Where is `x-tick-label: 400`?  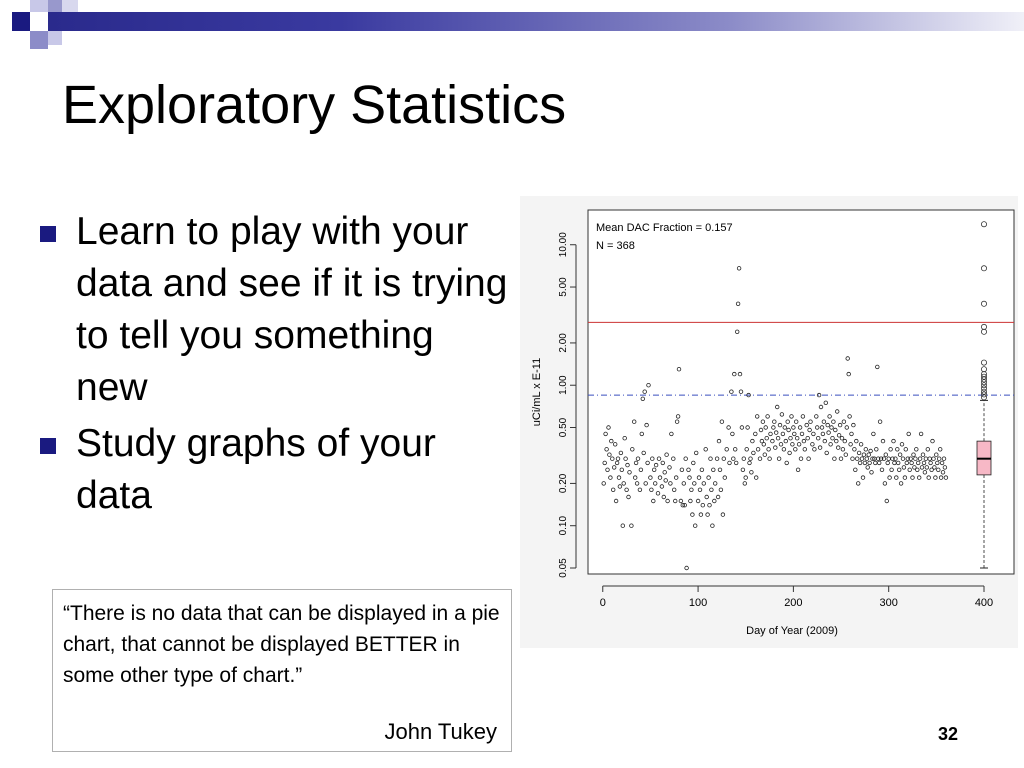 x-tick-label: 400 is located at coordinates (984, 603).